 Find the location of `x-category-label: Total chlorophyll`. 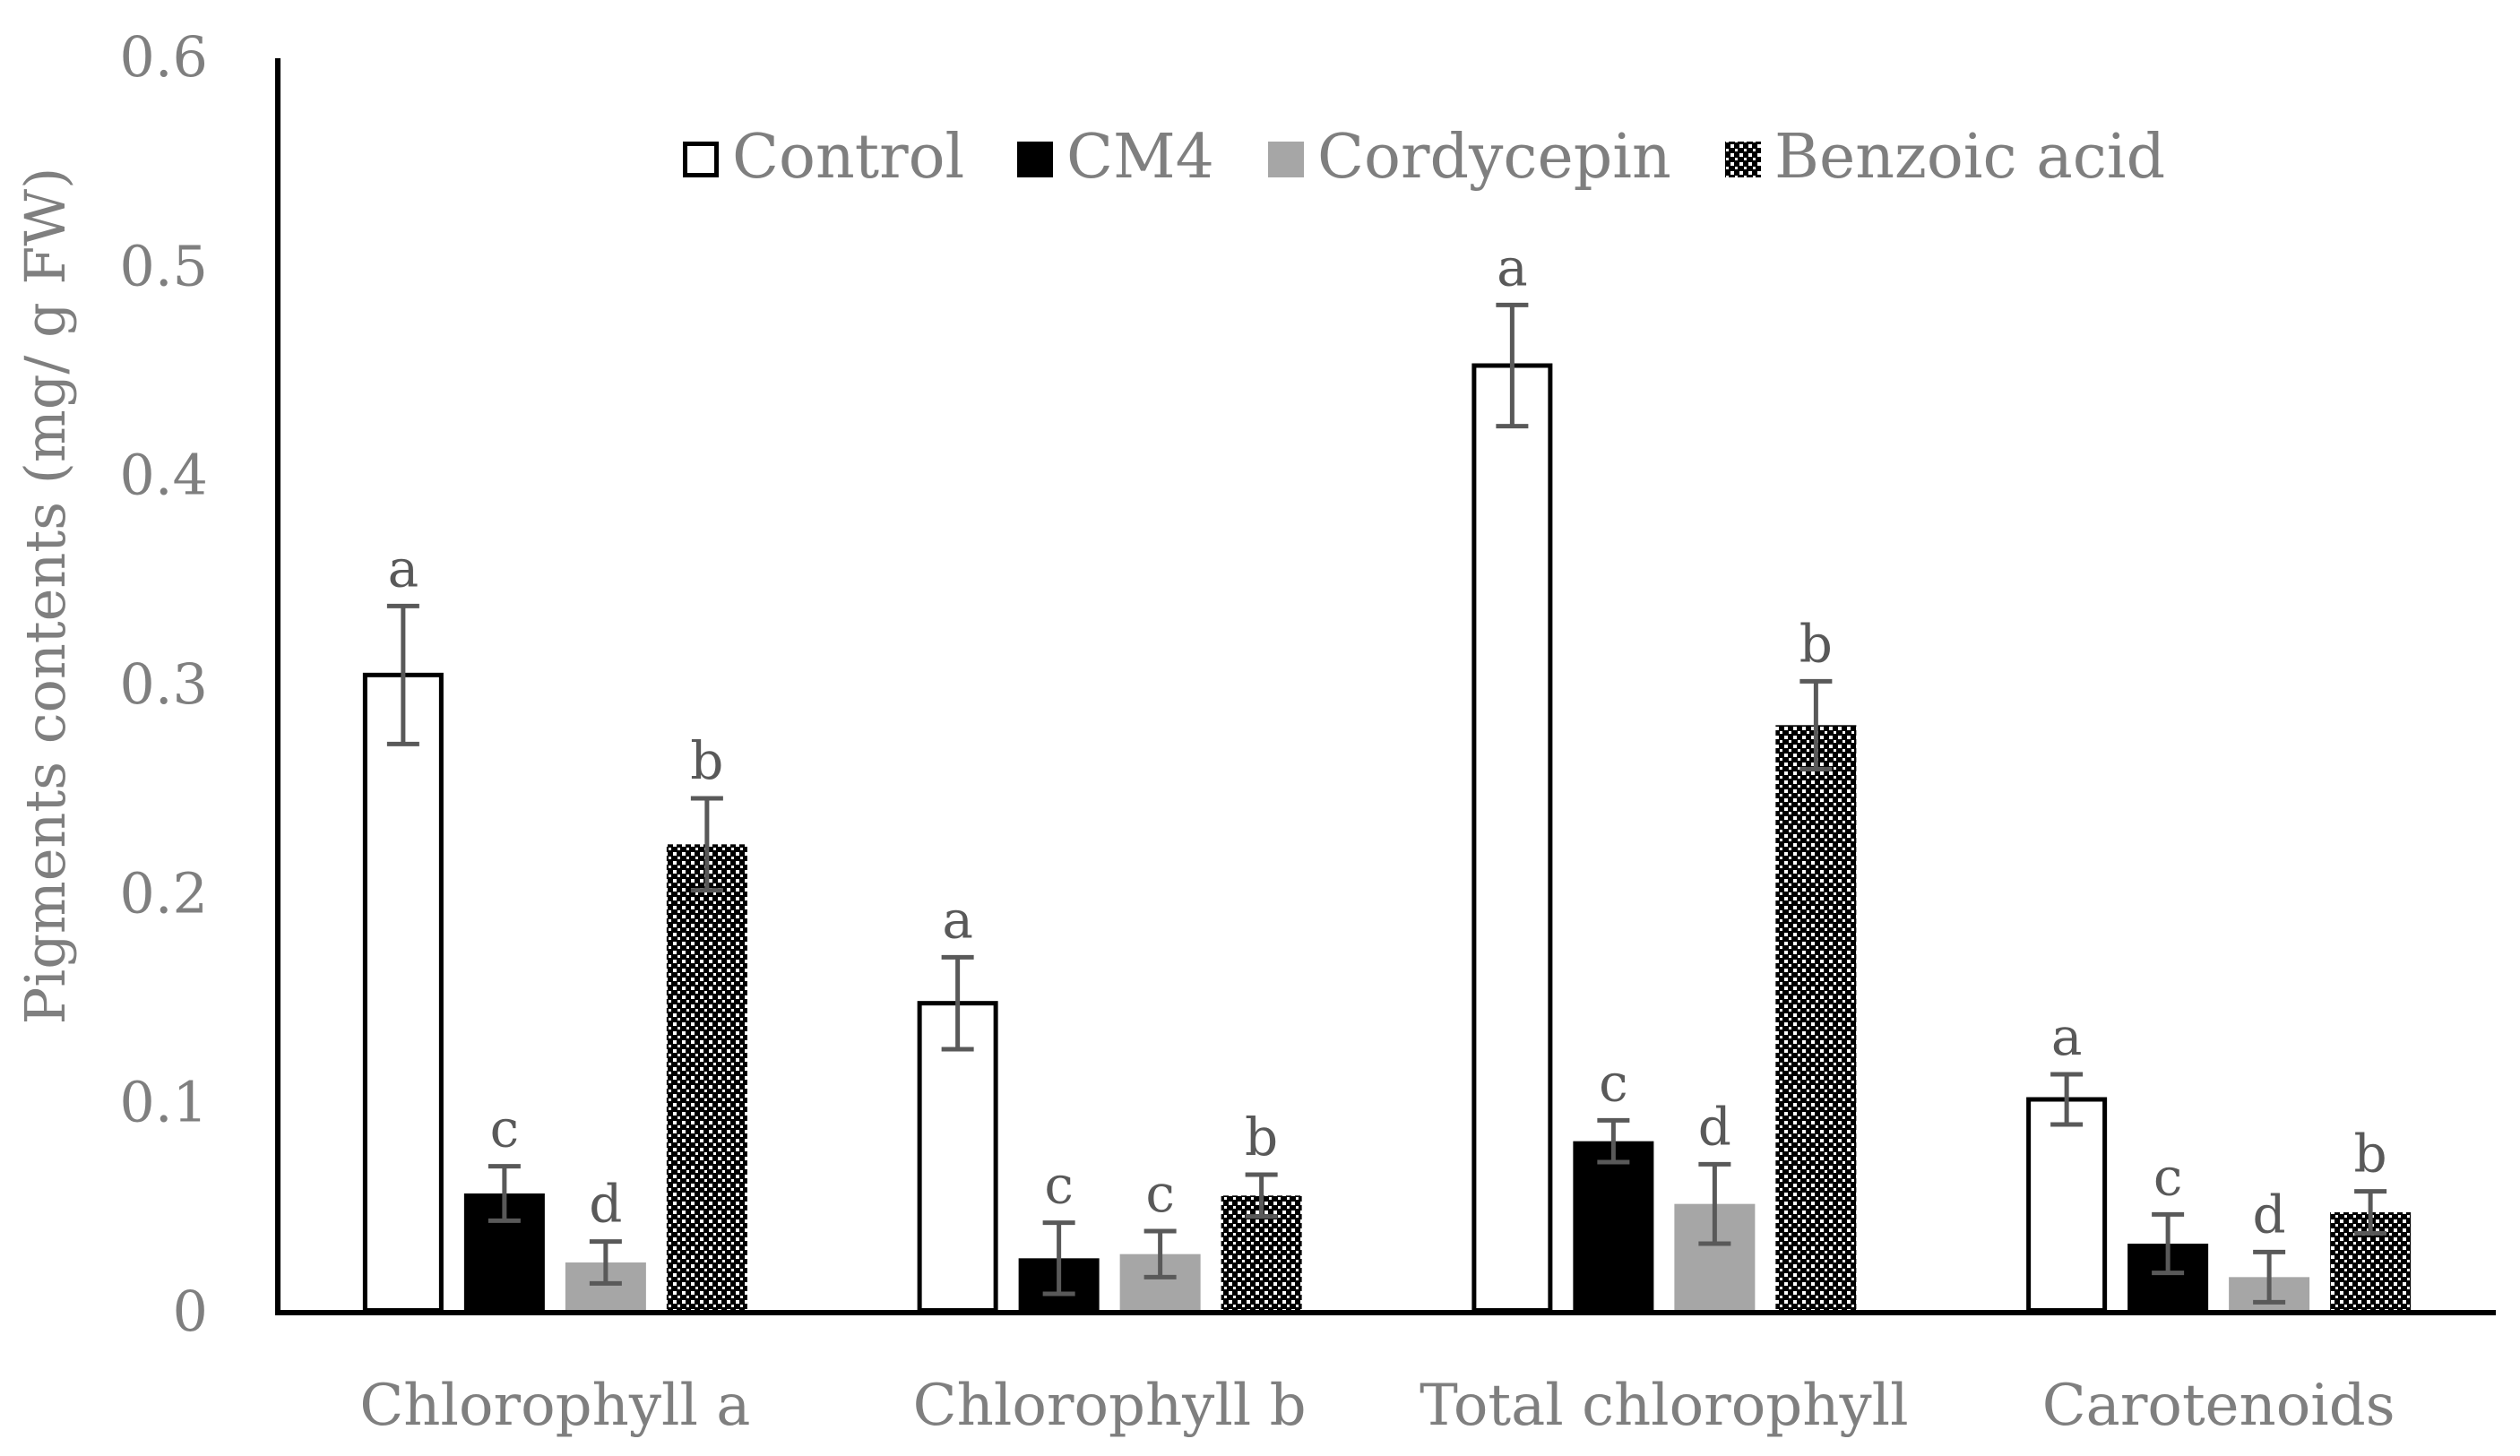

x-category-label: Total chlorophyll is located at coordinates (1664, 1406).